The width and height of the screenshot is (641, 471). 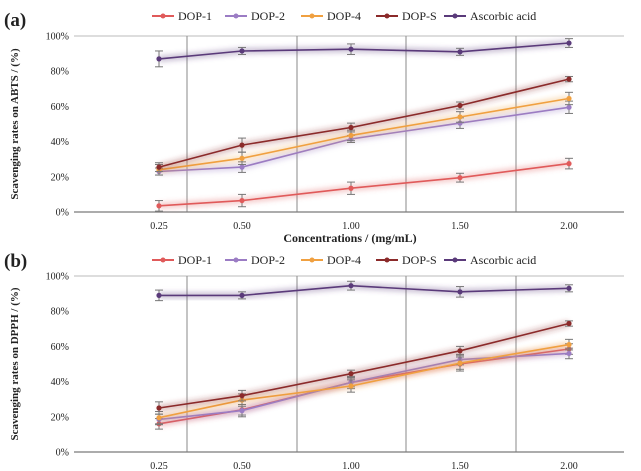 What do you see at coordinates (15, 124) in the screenshot?
I see `y-axis-label: Scavenging rates on ABTS / (%)` at bounding box center [15, 124].